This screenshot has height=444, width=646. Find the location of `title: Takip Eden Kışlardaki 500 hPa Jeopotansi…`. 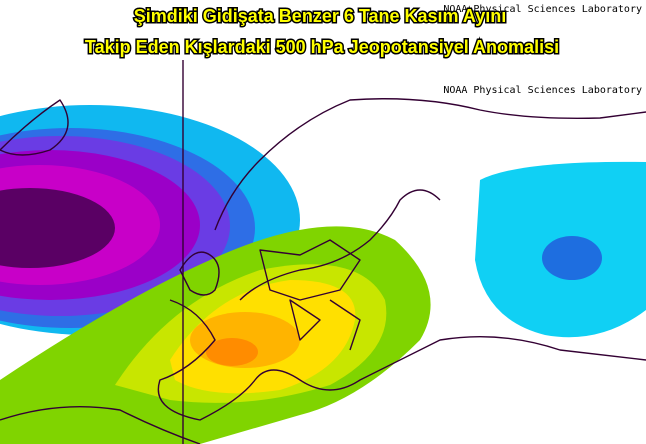

title: Takip Eden Kışlardaki 500 hPa Jeopotansi… is located at coordinates (322, 47).